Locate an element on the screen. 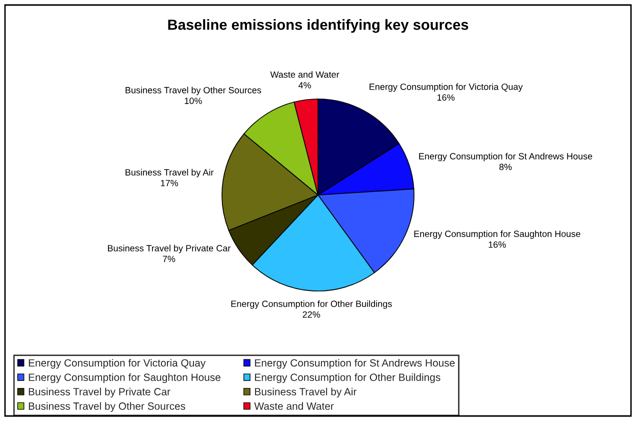 Image resolution: width=636 pixels, height=421 pixels. data-label: 8% is located at coordinates (505, 167).